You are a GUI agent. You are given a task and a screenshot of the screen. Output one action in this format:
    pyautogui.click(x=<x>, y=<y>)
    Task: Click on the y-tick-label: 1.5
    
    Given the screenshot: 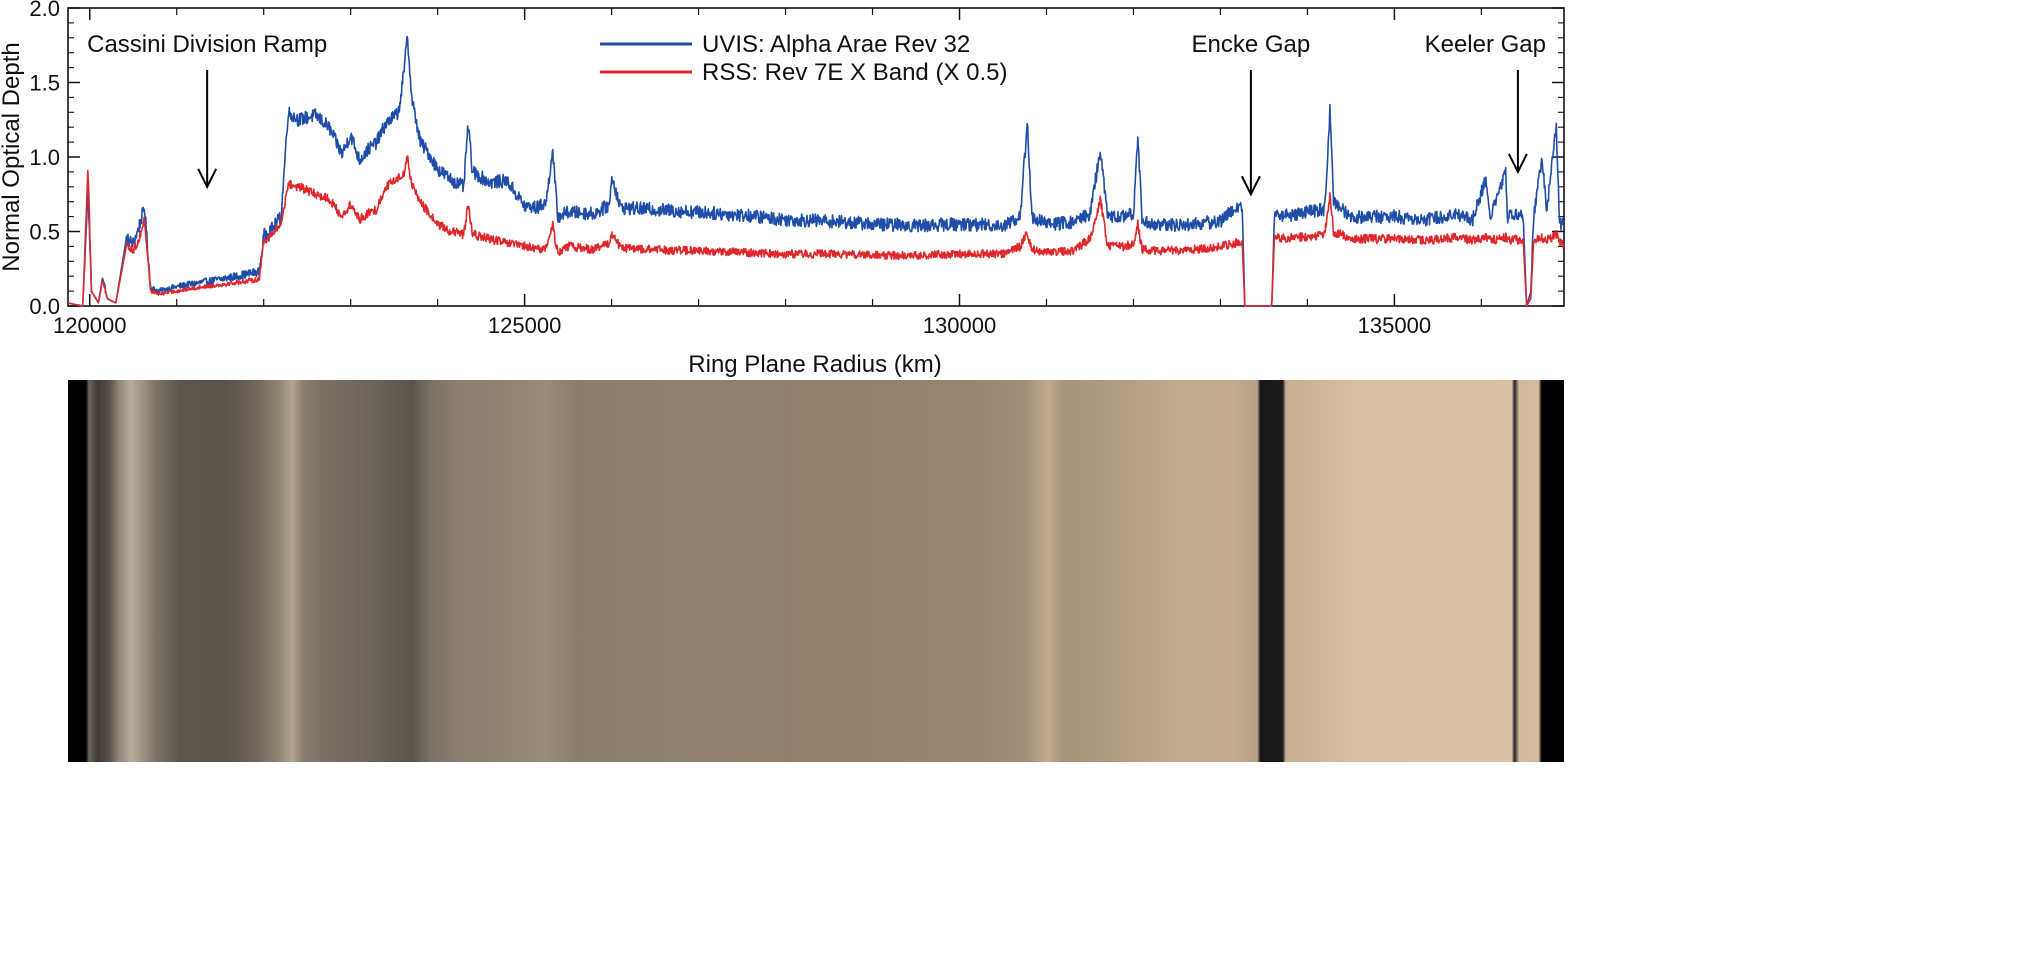 What is the action you would take?
    pyautogui.click(x=44, y=83)
    